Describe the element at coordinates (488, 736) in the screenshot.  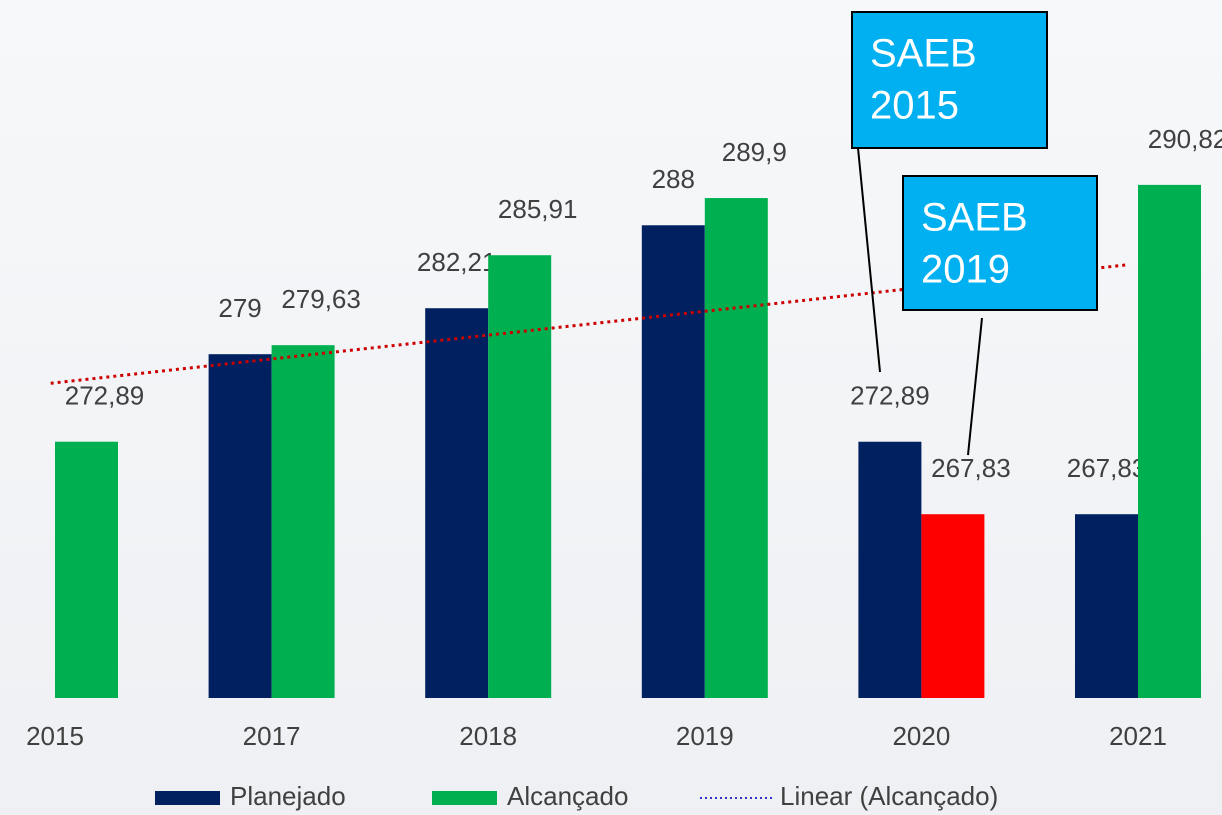
I see `x-tick-label: 2018` at that location.